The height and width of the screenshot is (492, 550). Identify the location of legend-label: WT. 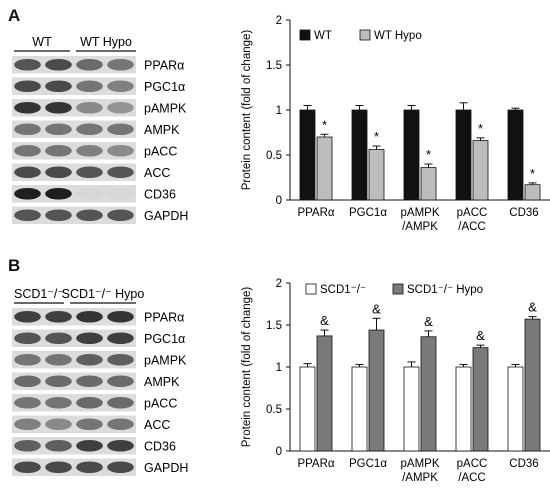
(323, 36).